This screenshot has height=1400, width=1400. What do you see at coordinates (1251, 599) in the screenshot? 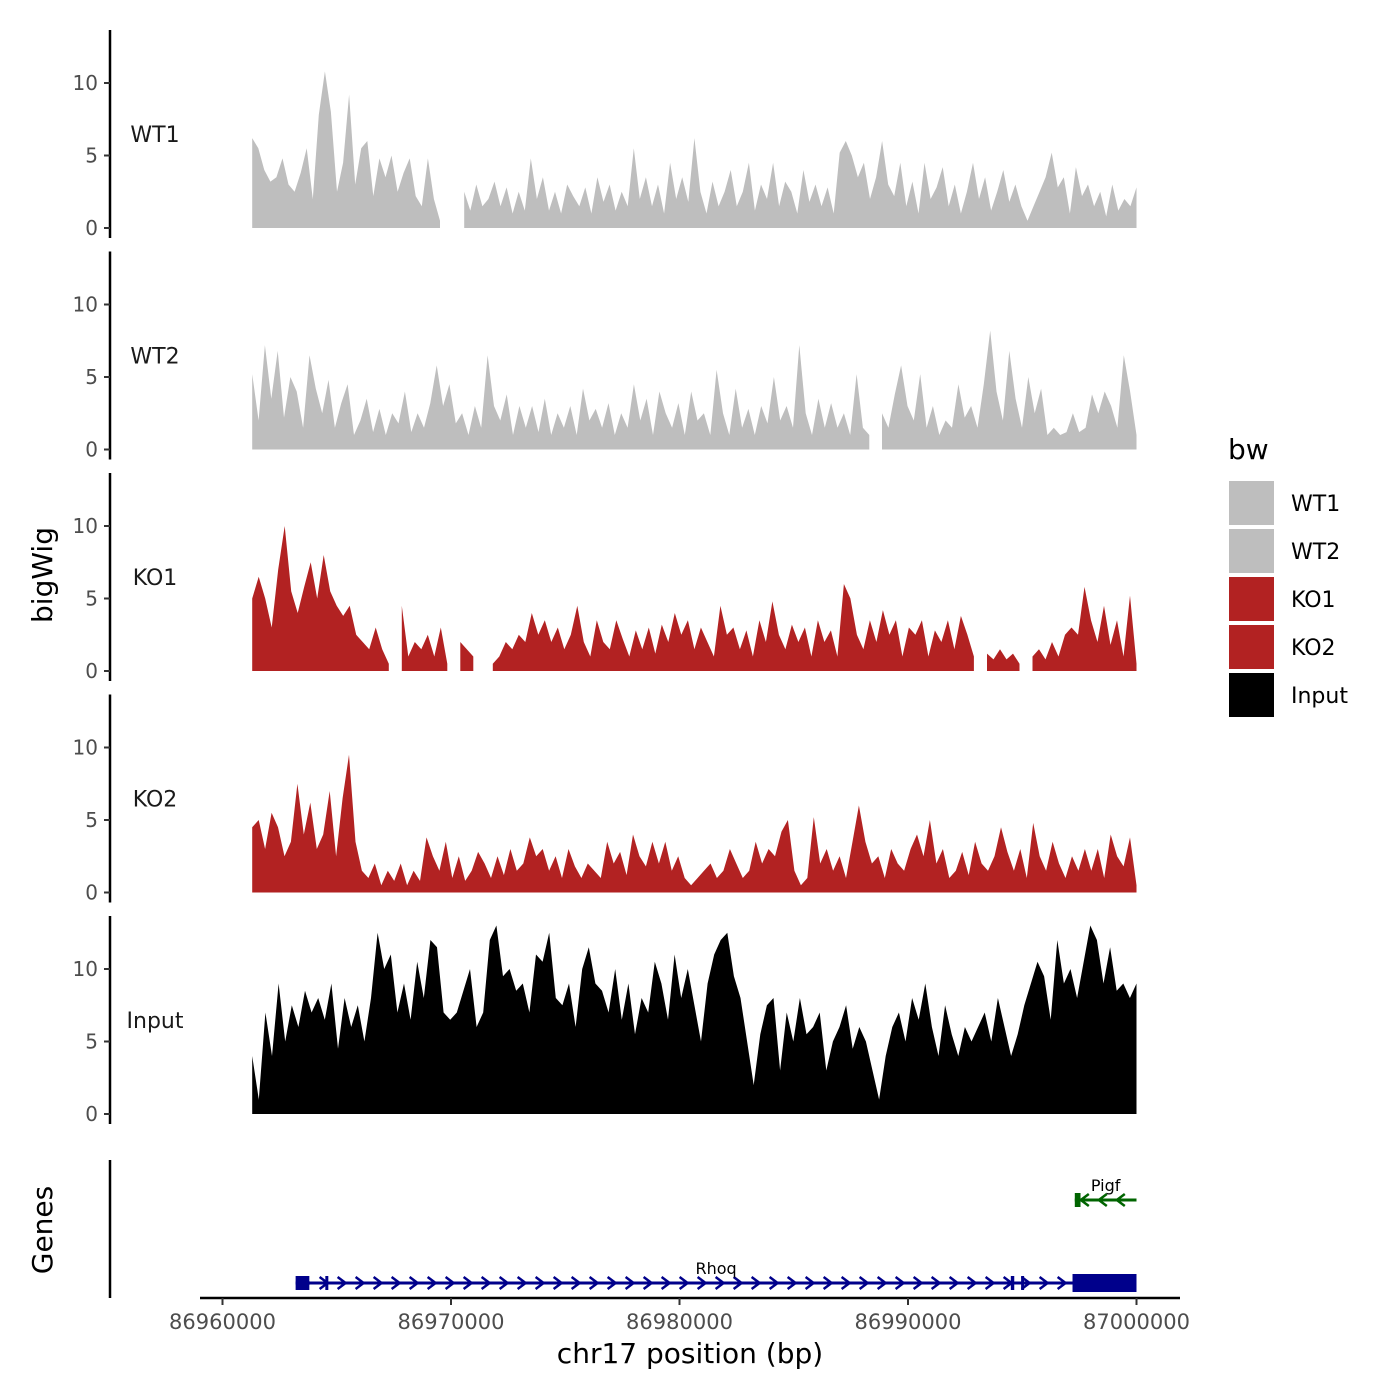
I see `legend-key-ko1` at bounding box center [1251, 599].